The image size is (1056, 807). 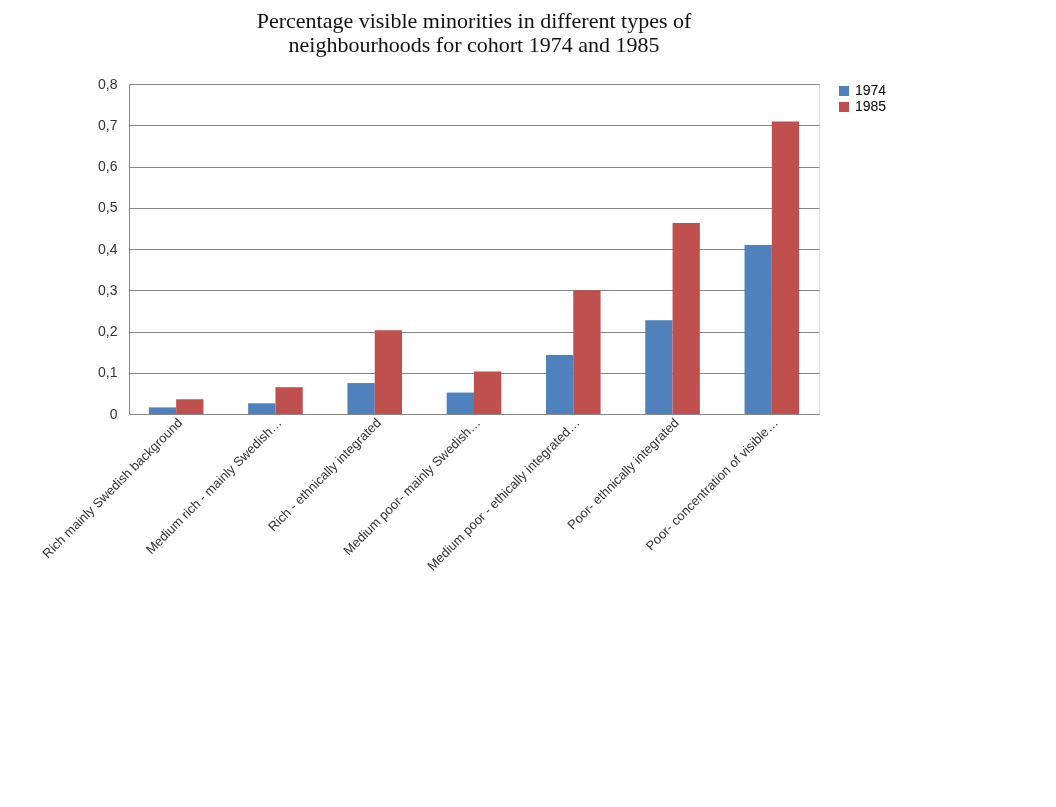 What do you see at coordinates (871, 106) in the screenshot?
I see `legend-label: 1985` at bounding box center [871, 106].